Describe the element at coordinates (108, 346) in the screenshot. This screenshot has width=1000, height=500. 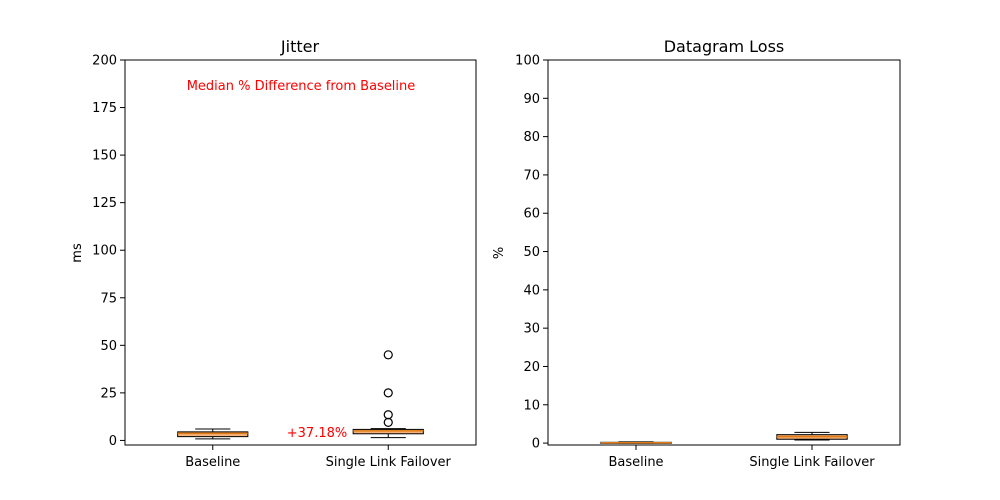
I see `jitter-ytick-label: 50` at that location.